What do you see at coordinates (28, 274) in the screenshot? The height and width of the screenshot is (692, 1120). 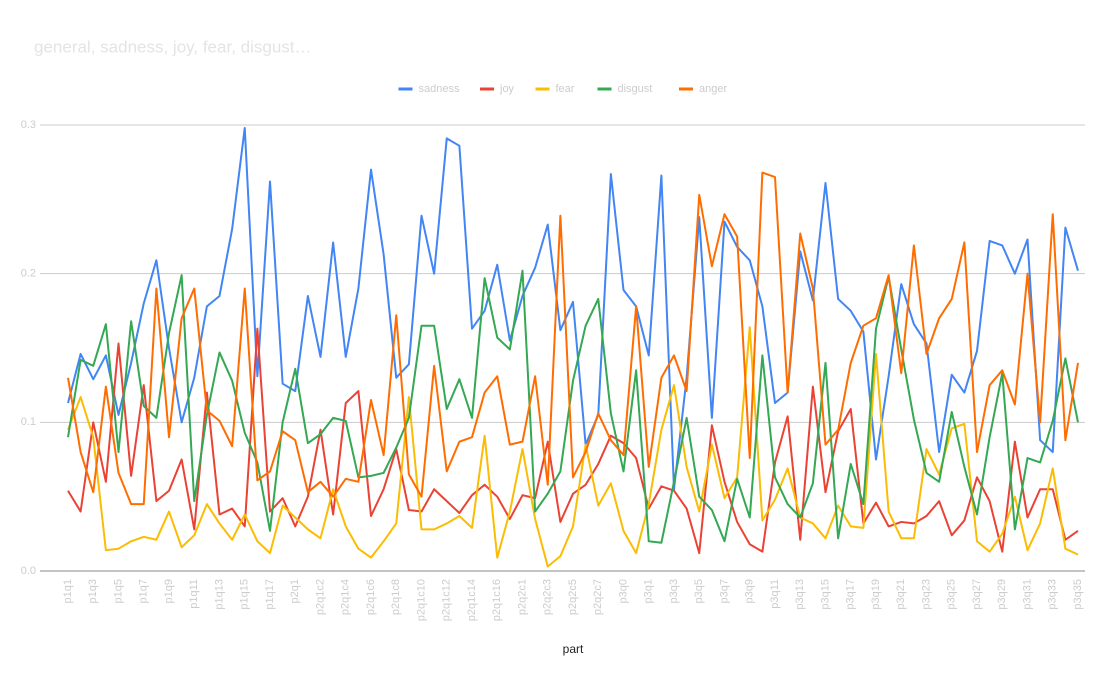 I see `y-tick-label: 0.2` at bounding box center [28, 274].